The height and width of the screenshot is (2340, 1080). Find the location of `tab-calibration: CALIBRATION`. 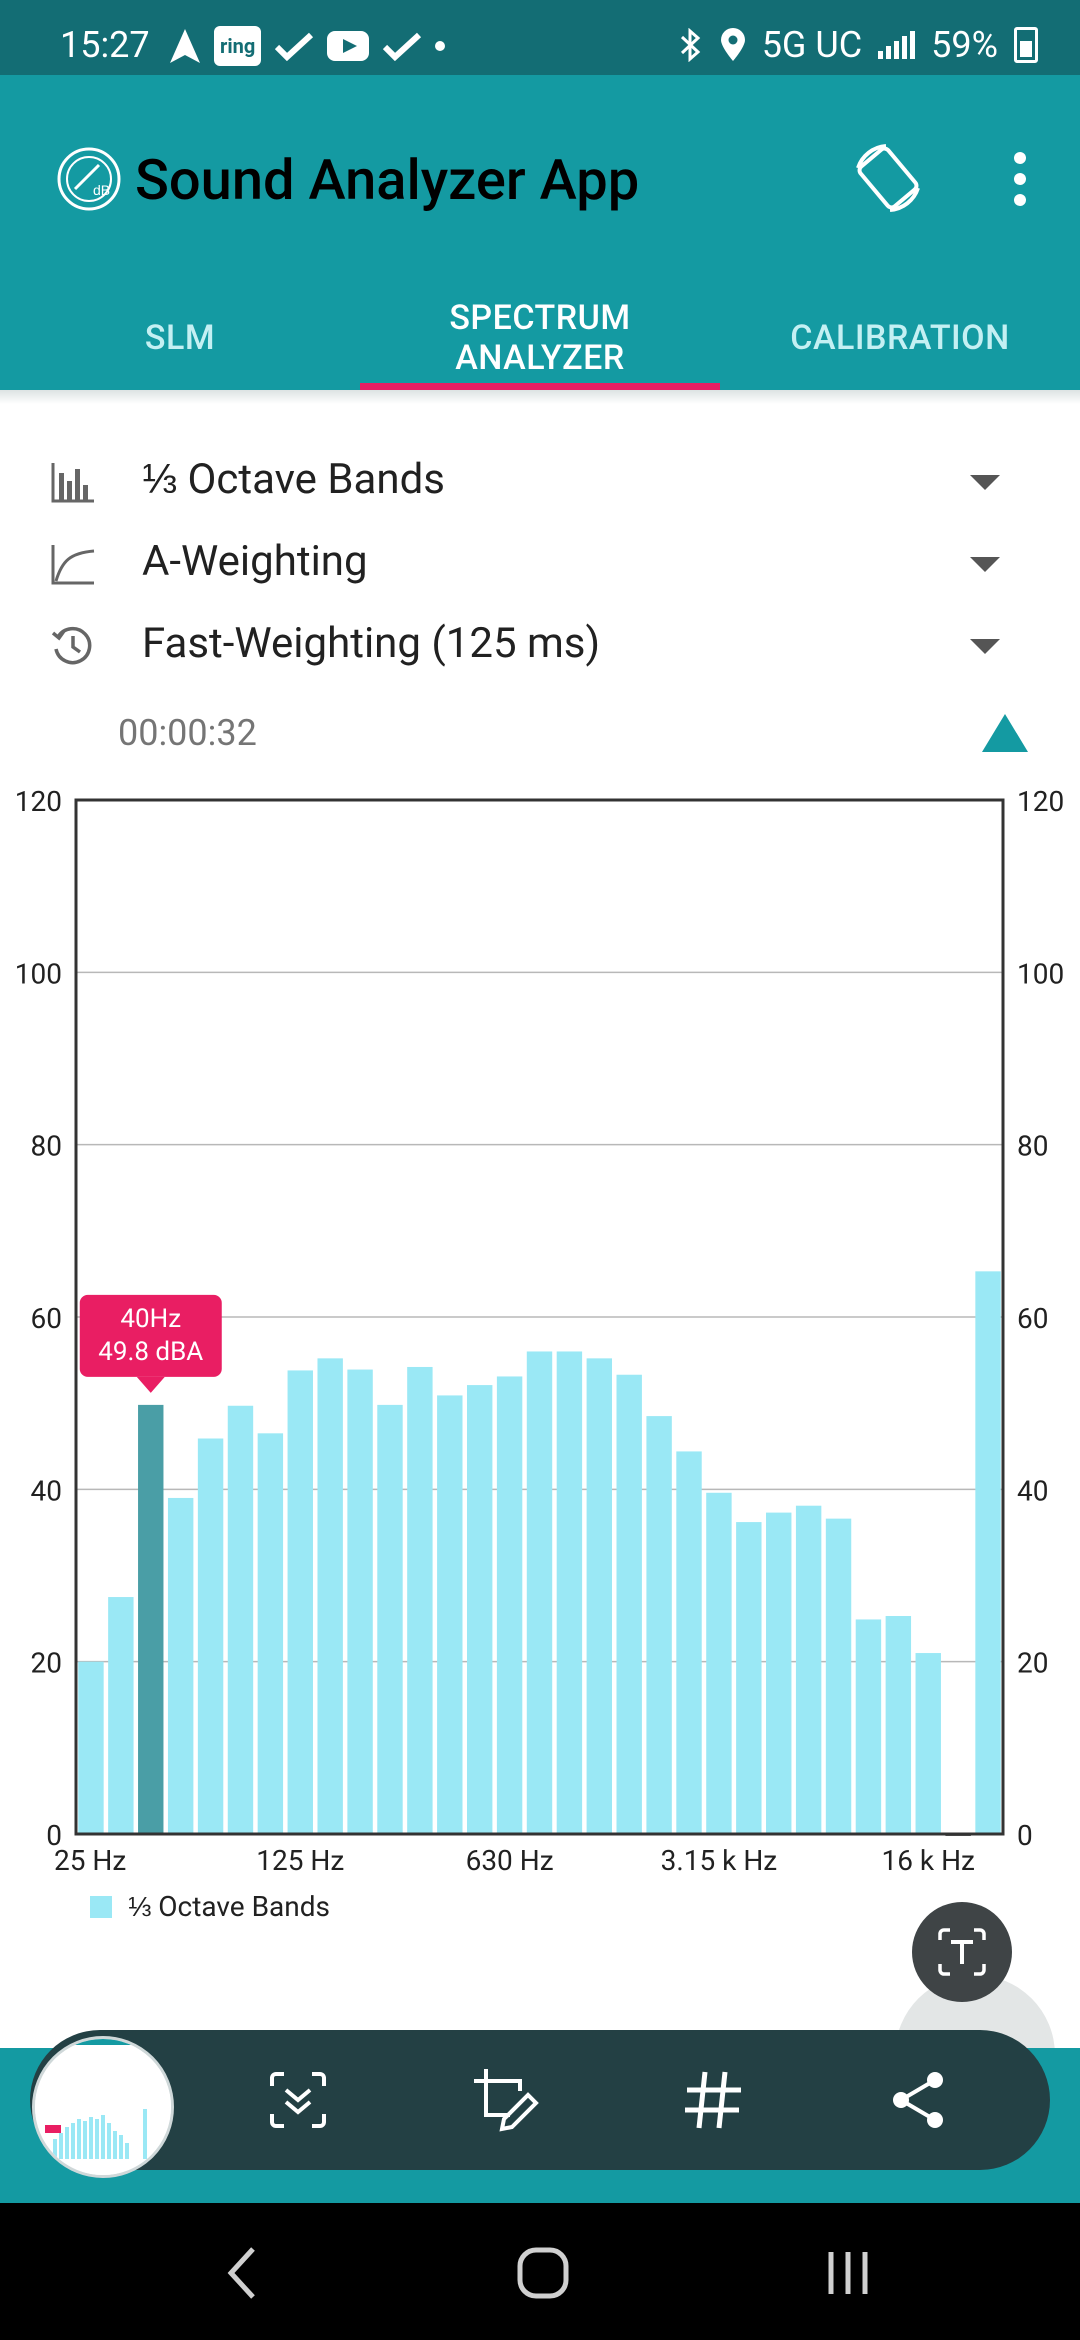

tab-calibration: CALIBRATION is located at coordinates (900, 337).